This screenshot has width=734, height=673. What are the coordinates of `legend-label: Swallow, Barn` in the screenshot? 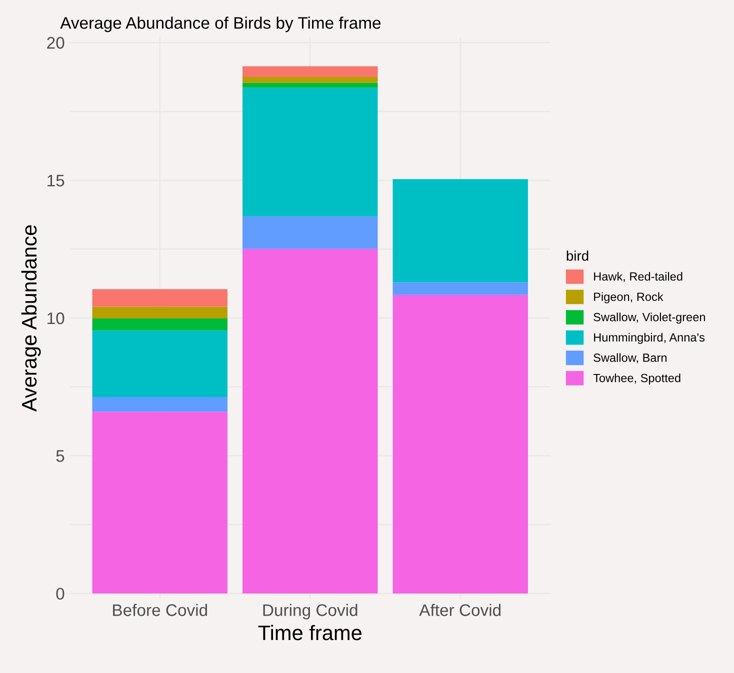 It's located at (630, 358).